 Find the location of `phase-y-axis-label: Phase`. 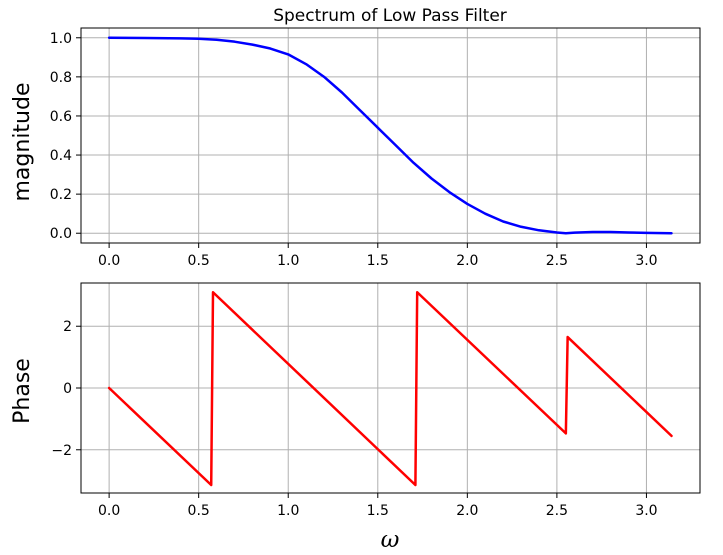

phase-y-axis-label: Phase is located at coordinates (22, 391).